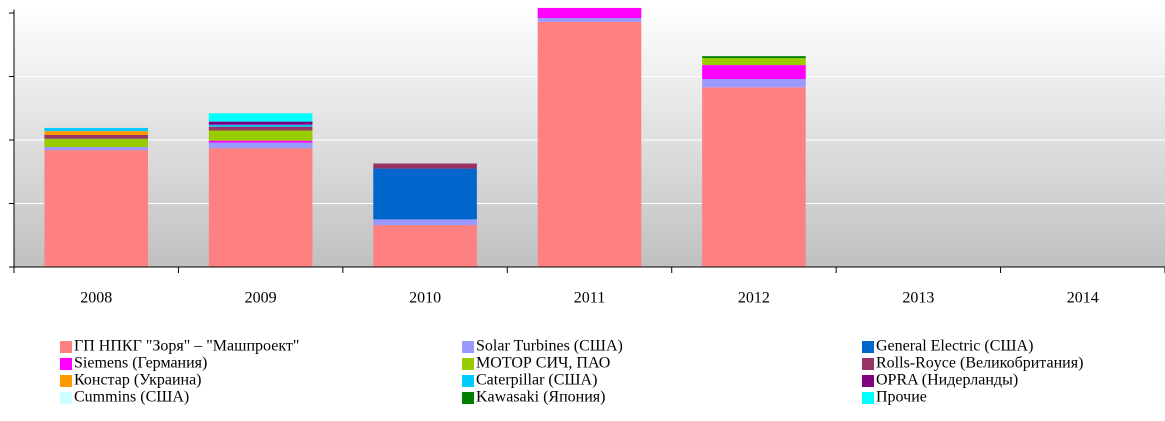  What do you see at coordinates (754, 298) in the screenshot?
I see `x-tick-label: 2012` at bounding box center [754, 298].